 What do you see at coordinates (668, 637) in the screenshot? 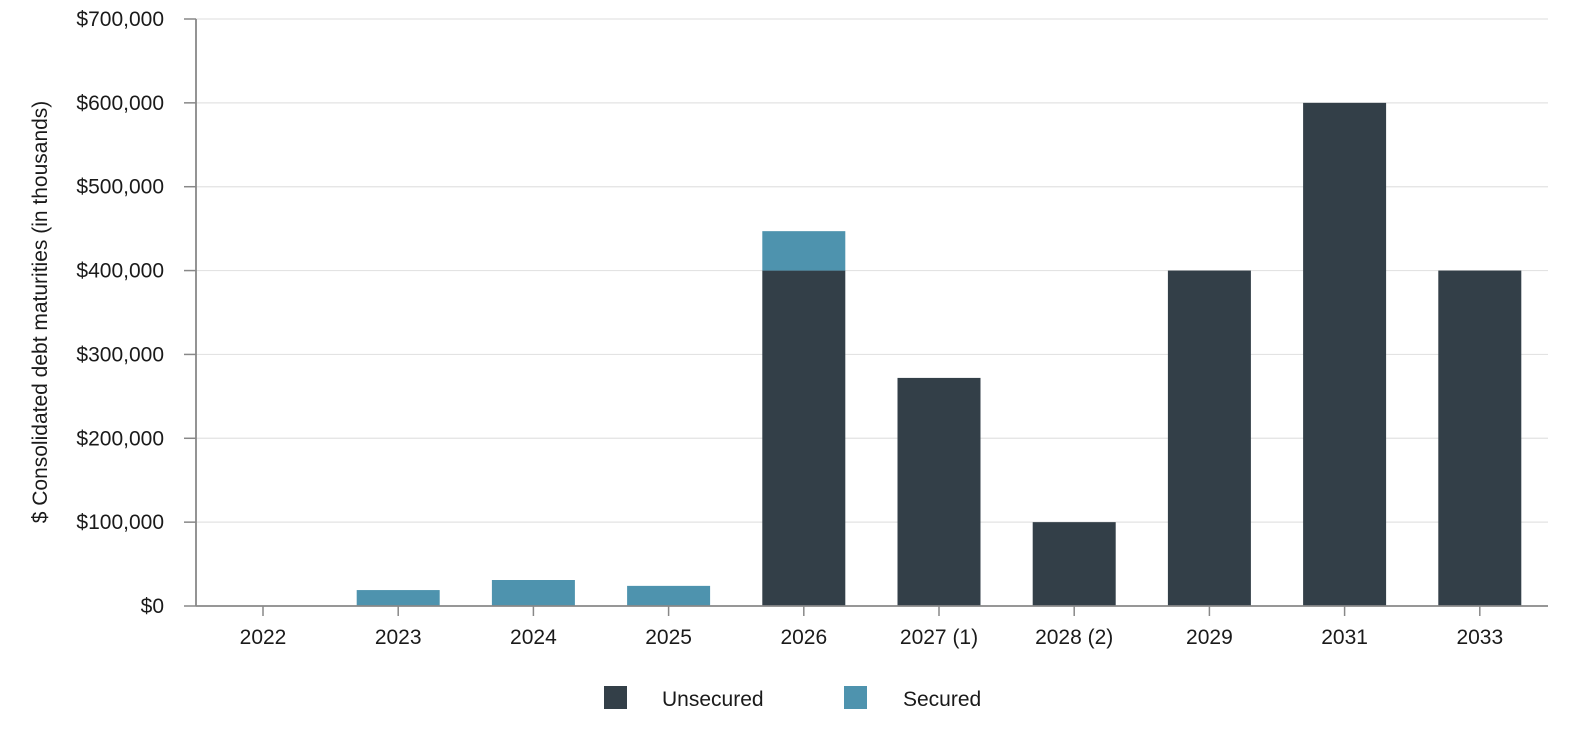
I see `x-tick-label: 2025` at bounding box center [668, 637].